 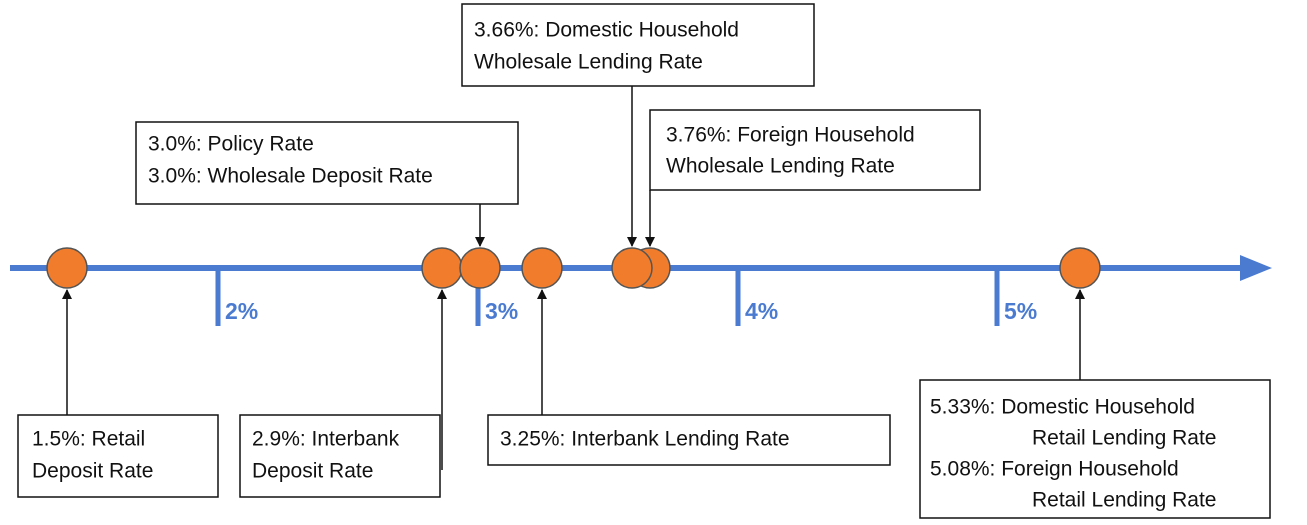 What do you see at coordinates (290, 176) in the screenshot?
I see `callout-text: 3.0%: Wholesale Deposit Rate` at bounding box center [290, 176].